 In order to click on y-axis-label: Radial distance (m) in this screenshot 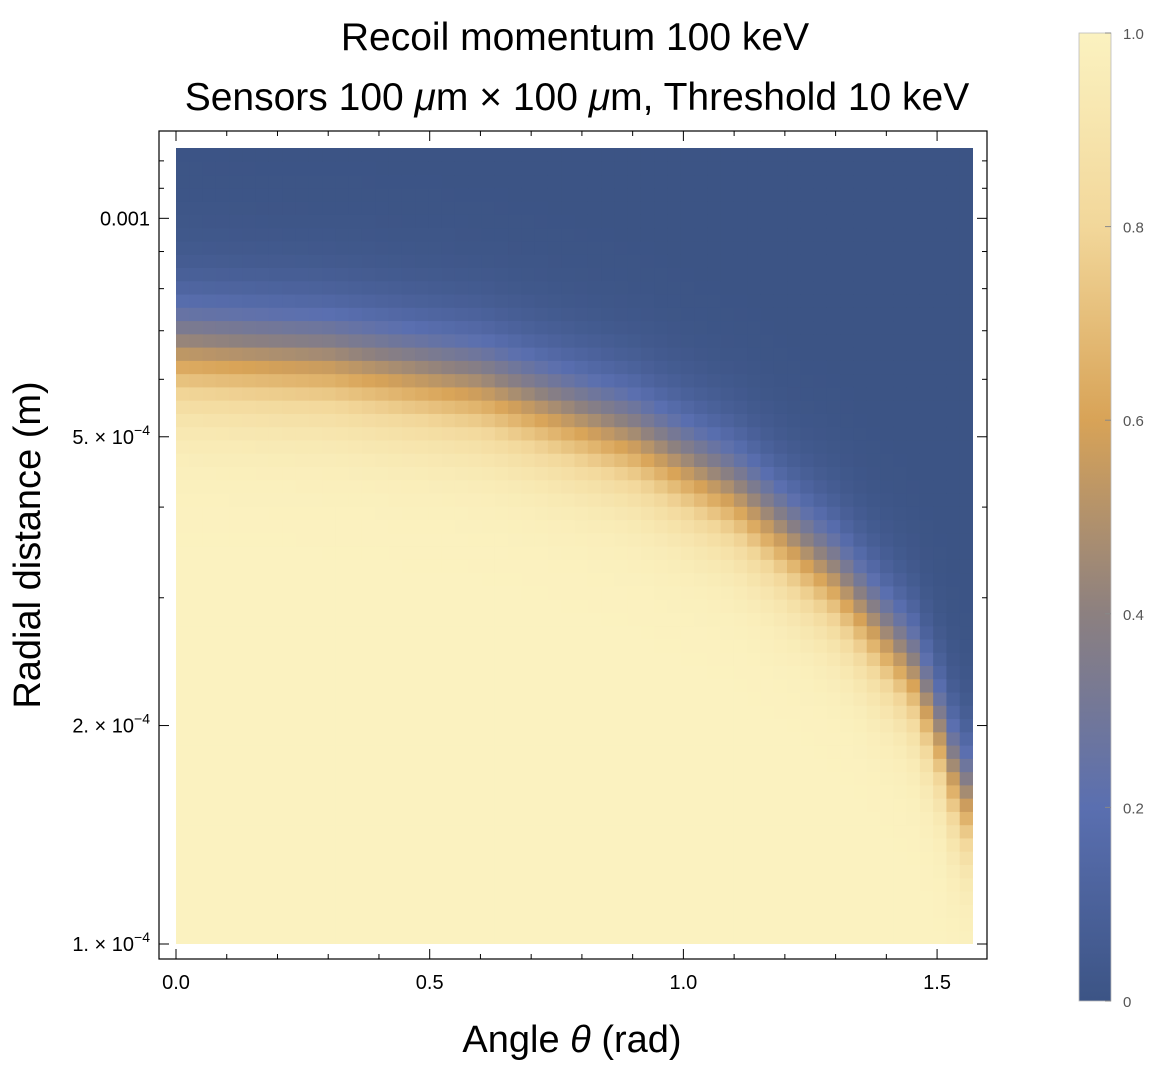, I will do `click(28, 544)`.